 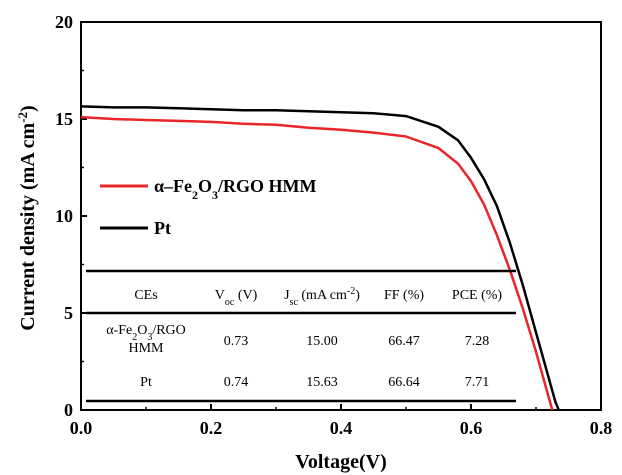 I want to click on y-tick-label: 15, so click(x=64, y=119).